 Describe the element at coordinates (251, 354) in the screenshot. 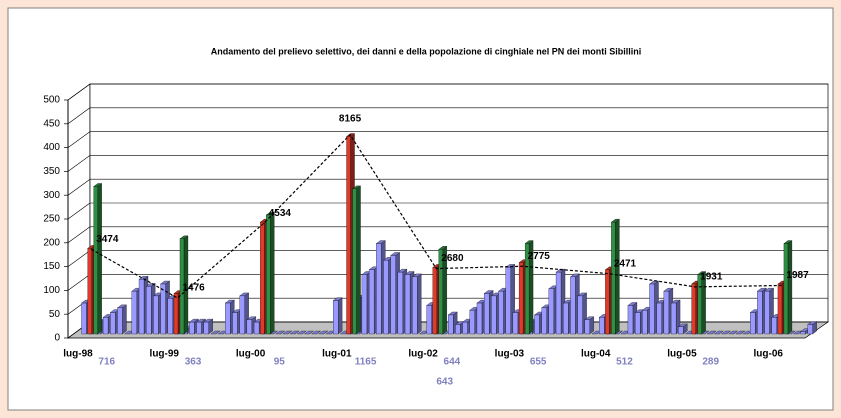

I see `x-tick-label: lug-00` at that location.